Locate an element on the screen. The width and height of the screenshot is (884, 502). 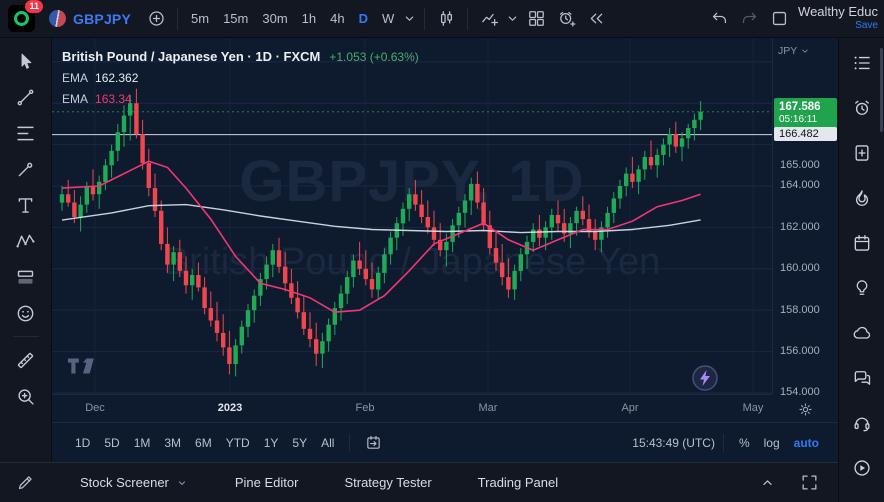
timeframe-d: D is located at coordinates (363, 18).